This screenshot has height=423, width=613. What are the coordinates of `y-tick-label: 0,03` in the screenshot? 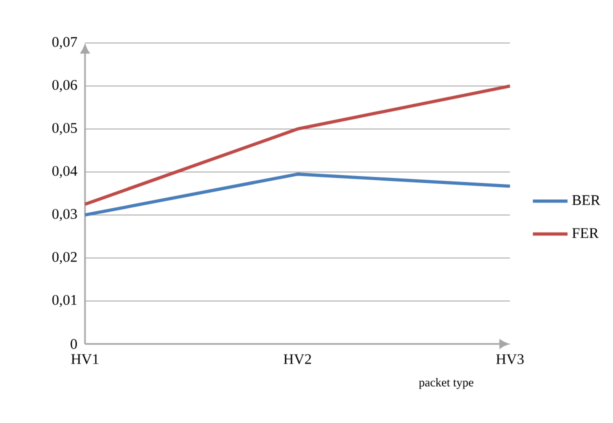 It's located at (64, 214).